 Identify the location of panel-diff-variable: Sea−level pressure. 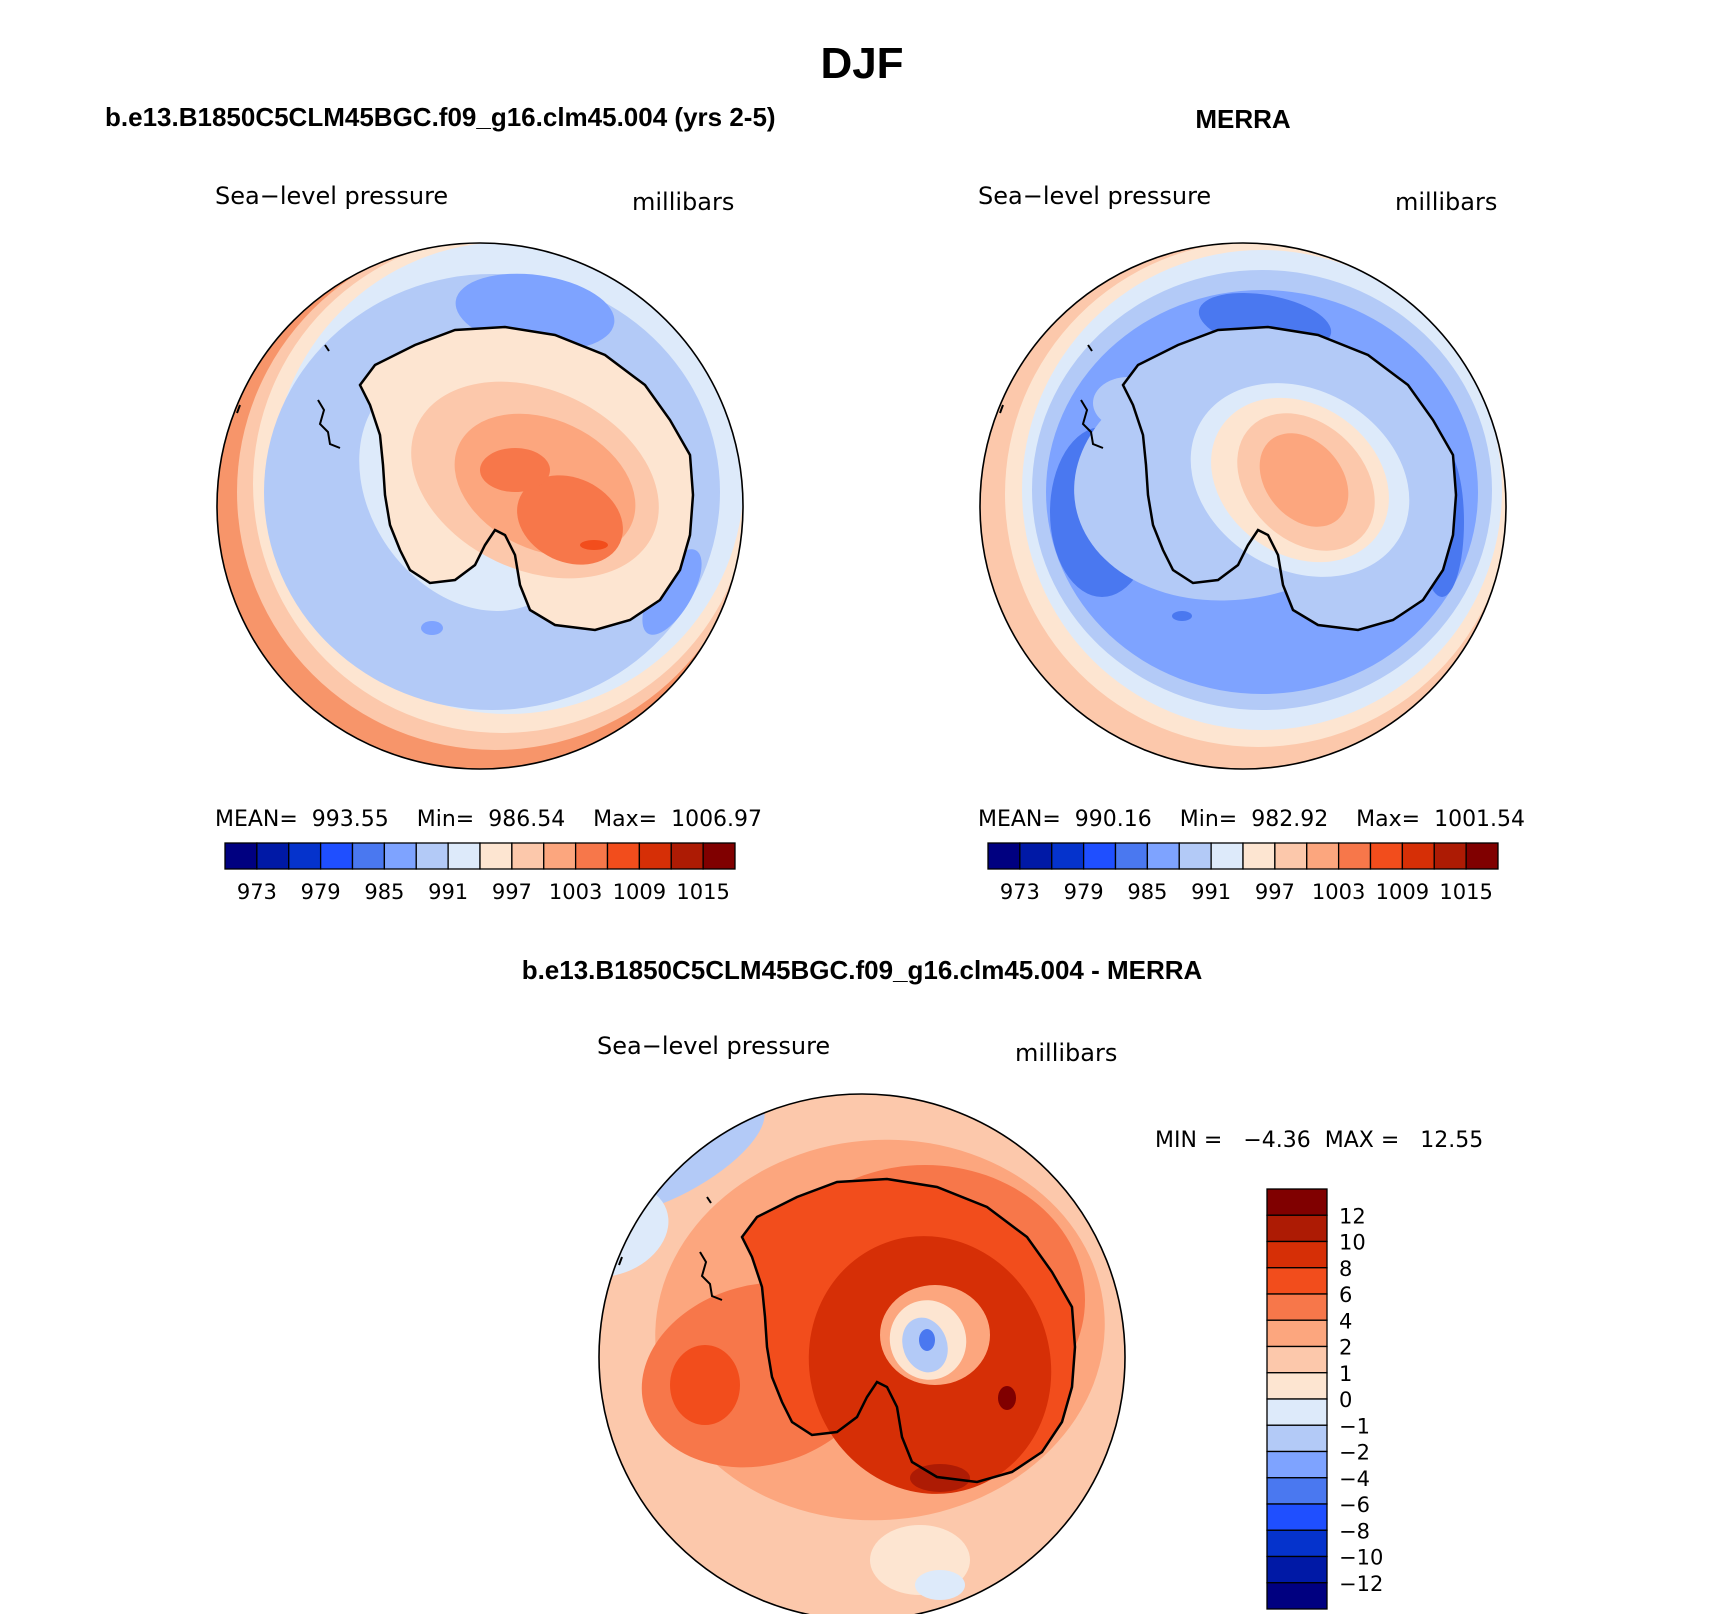
(713, 1046).